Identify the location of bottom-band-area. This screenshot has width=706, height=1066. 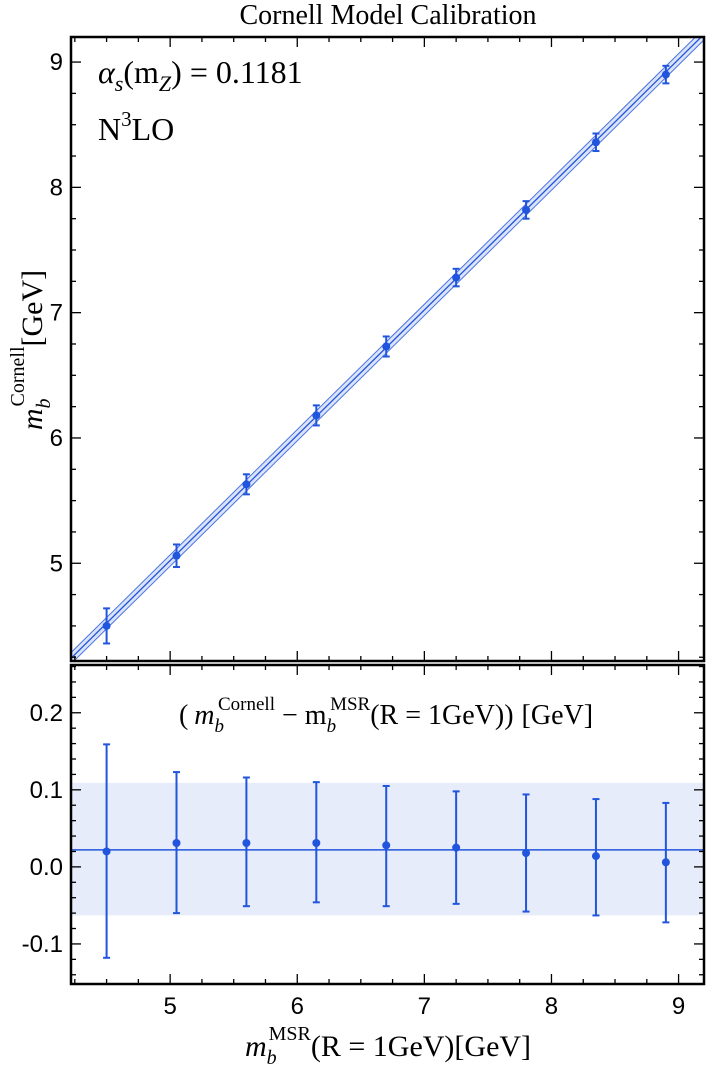
(387, 849).